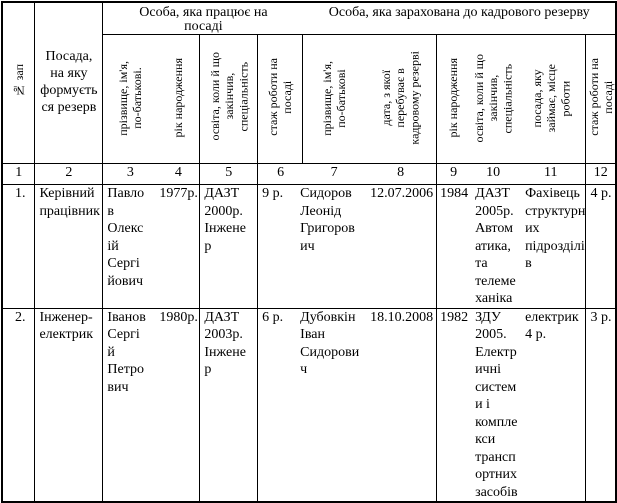 The height and width of the screenshot is (503, 617). What do you see at coordinates (454, 172) in the screenshot?
I see `col-number-9: 9` at bounding box center [454, 172].